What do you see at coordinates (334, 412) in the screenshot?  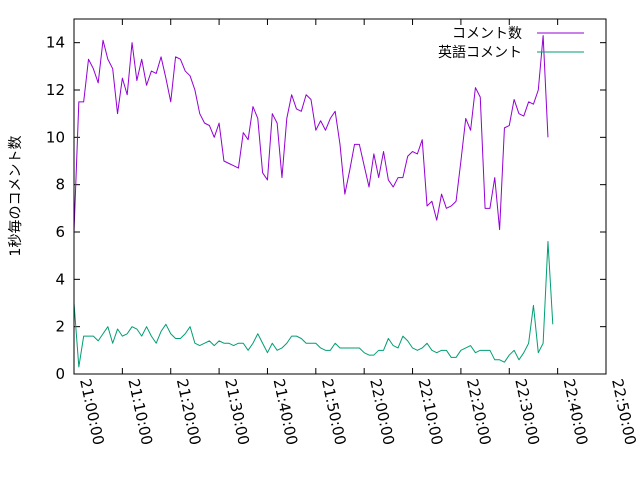 I see `x-tick-label: 21:50:00` at bounding box center [334, 412].